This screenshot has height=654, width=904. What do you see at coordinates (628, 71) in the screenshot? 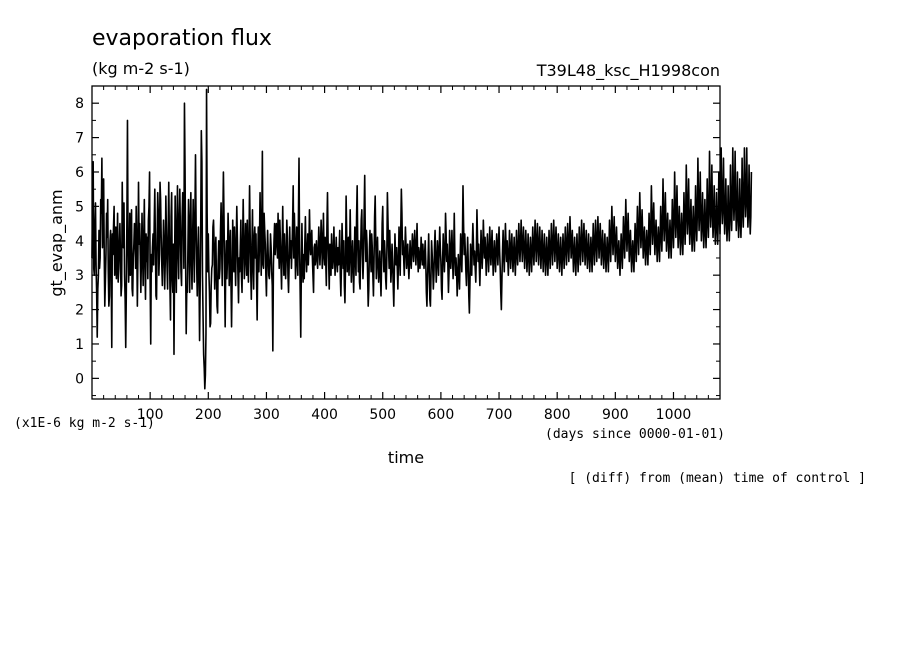
I see `run-label: T39L48_ksc_H1998con` at bounding box center [628, 71].